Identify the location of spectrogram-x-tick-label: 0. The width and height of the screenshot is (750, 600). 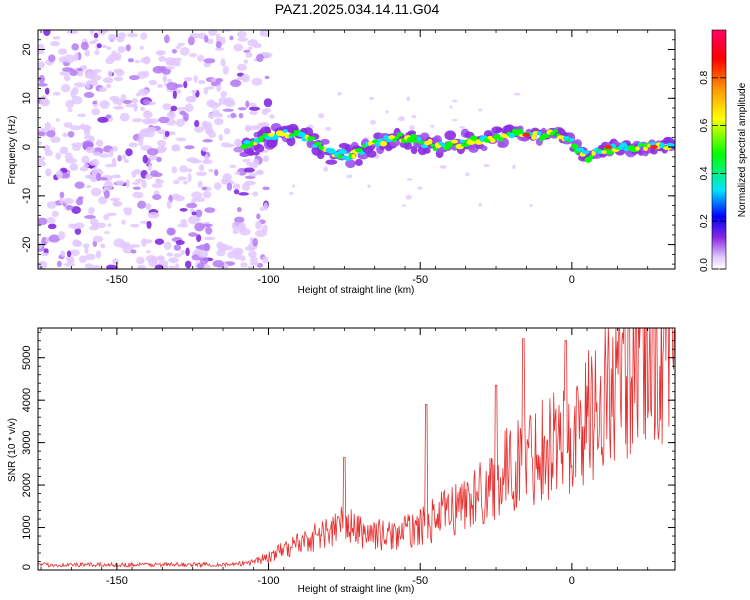
(572, 280).